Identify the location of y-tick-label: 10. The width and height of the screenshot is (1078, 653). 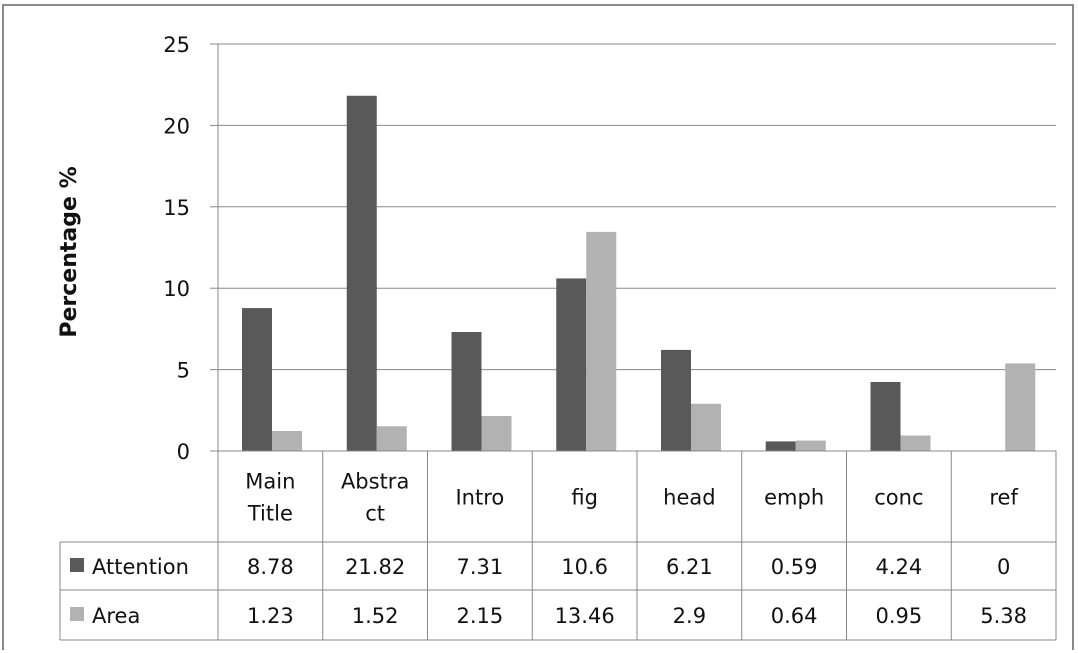
(176, 289).